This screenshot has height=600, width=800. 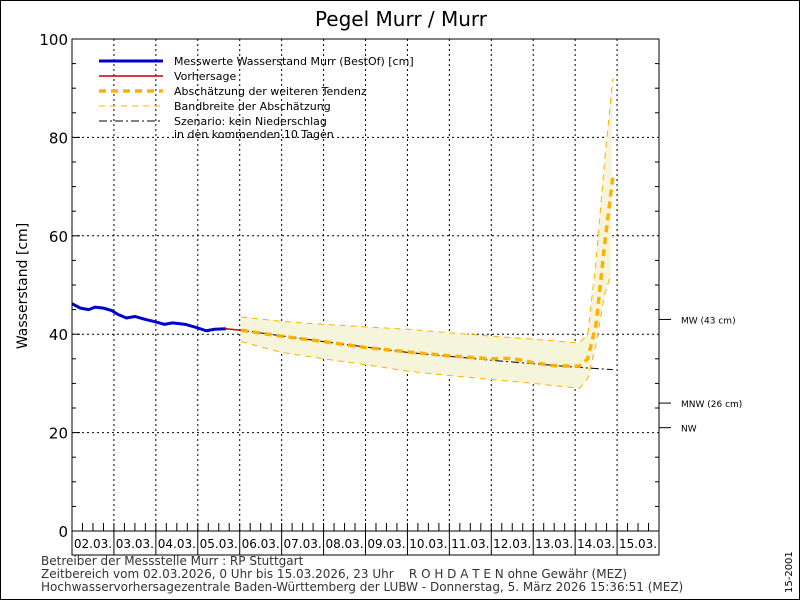 I want to click on y-tick-label: 100, so click(x=53, y=40).